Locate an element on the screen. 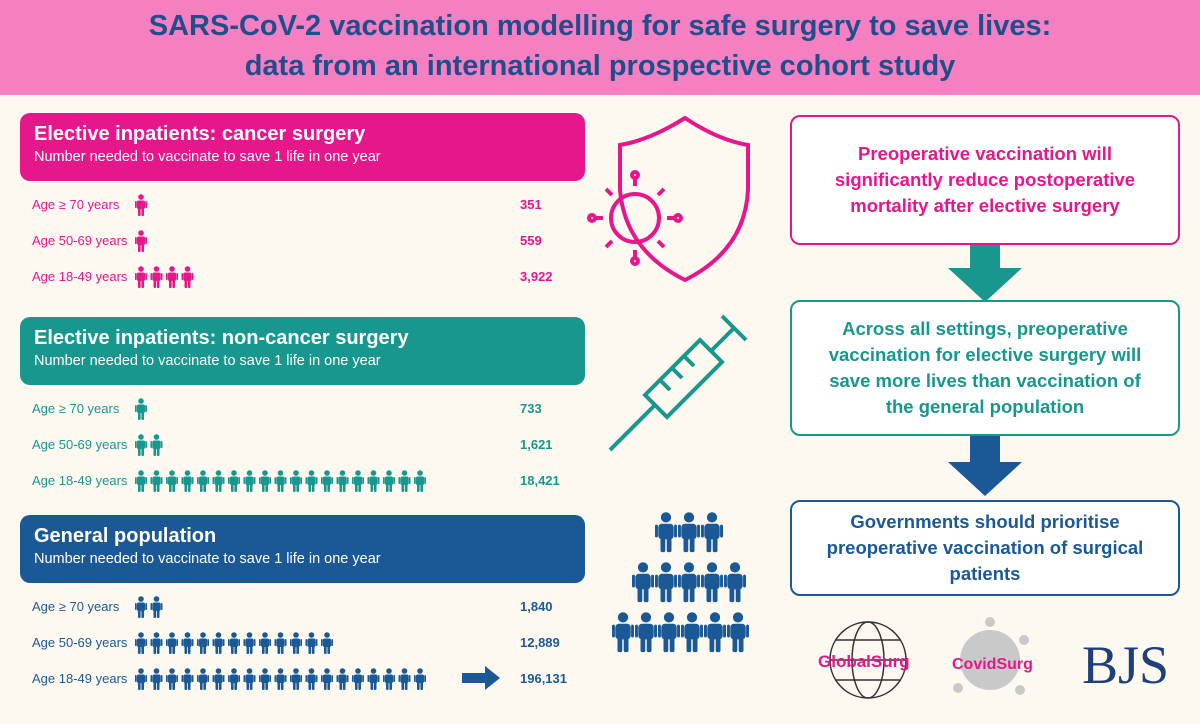 The width and height of the screenshot is (1200, 724). shield-icon is located at coordinates (668, 199).